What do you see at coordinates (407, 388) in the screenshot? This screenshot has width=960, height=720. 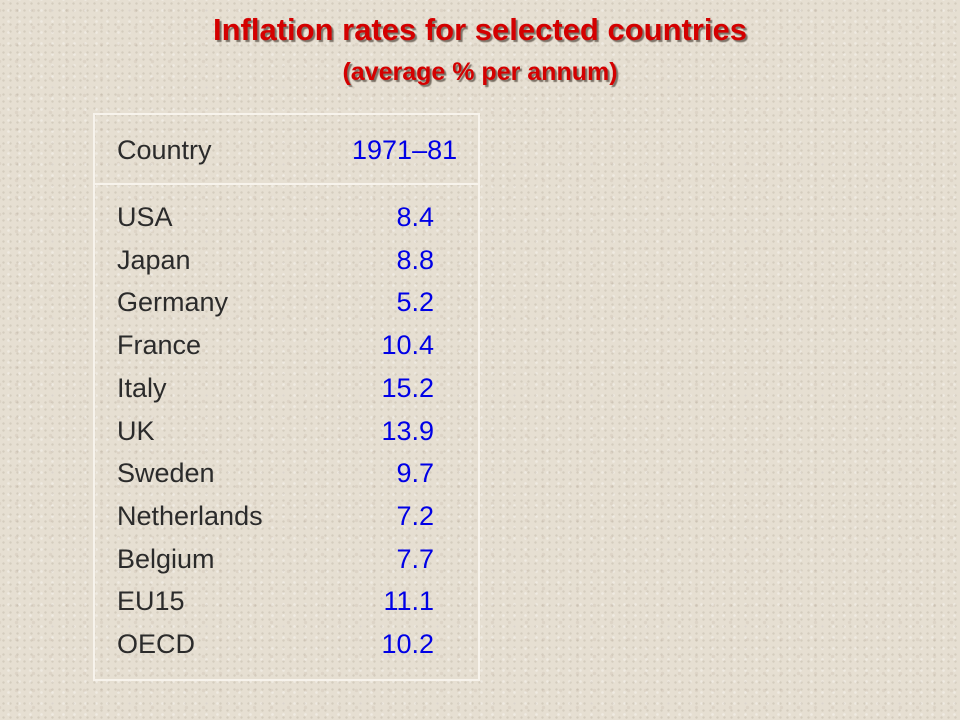 I see `table-cell-value: 15.2` at bounding box center [407, 388].